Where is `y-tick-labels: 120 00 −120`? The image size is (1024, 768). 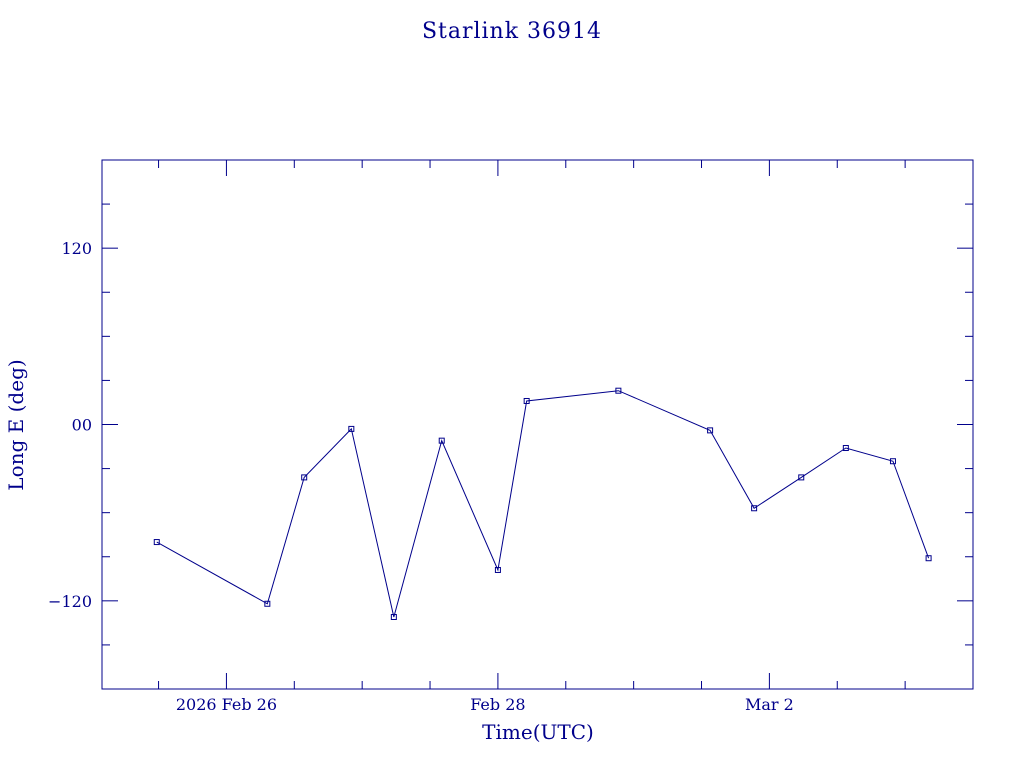
y-tick-labels: 120 00 −120 is located at coordinates (70, 425).